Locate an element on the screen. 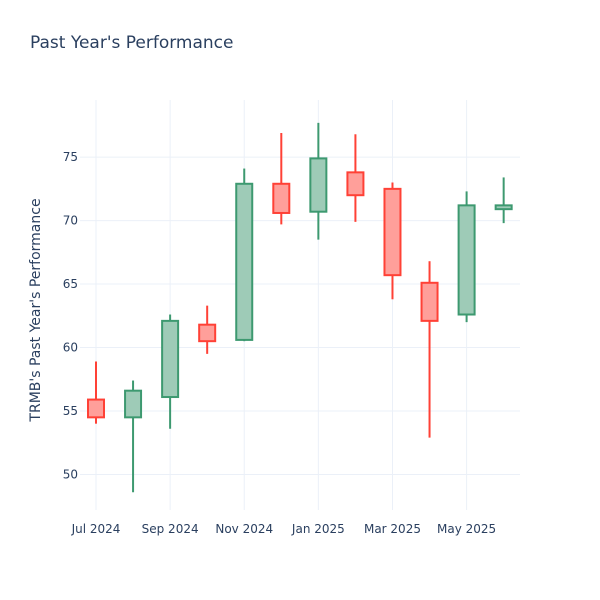 This screenshot has width=600, height=600. x-tick-label: Sep 2024 is located at coordinates (170, 529).